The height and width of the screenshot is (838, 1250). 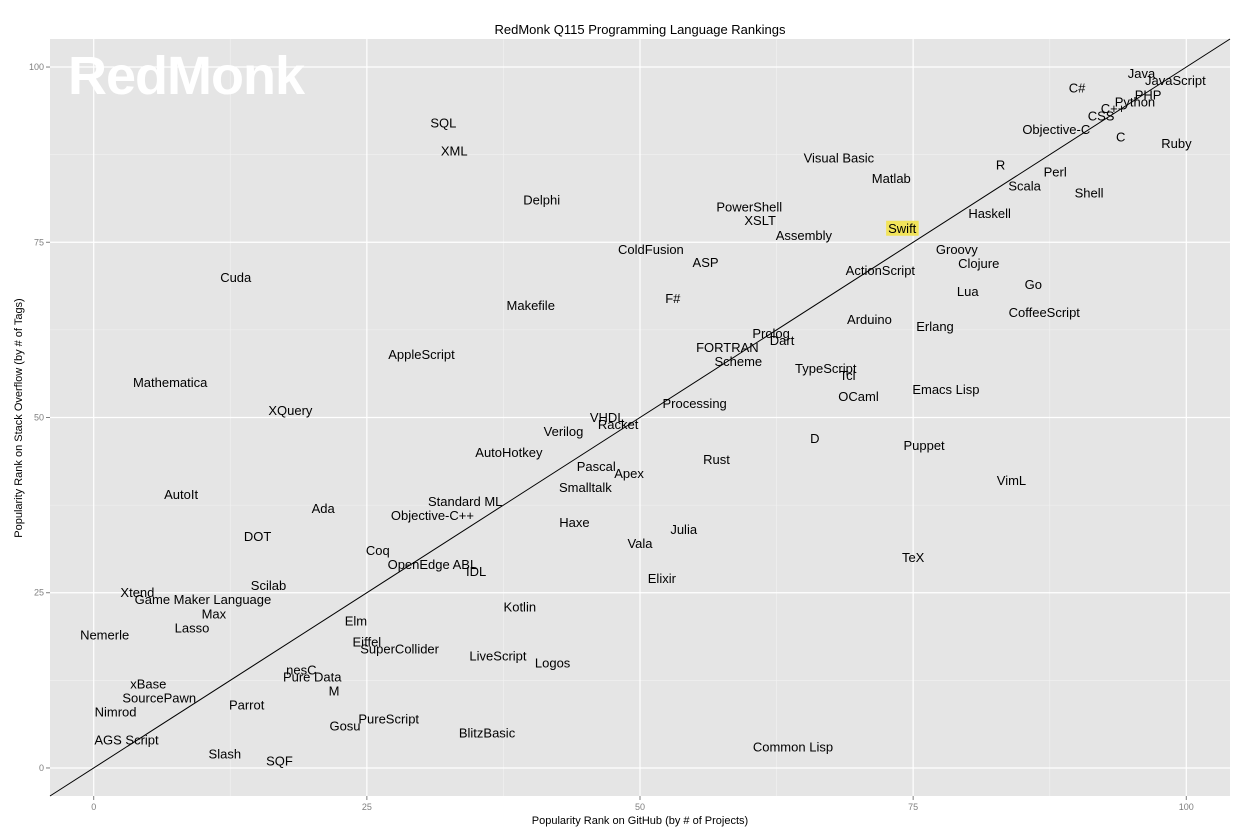 I want to click on point-label-fortran: FORTRAN, so click(x=727, y=347).